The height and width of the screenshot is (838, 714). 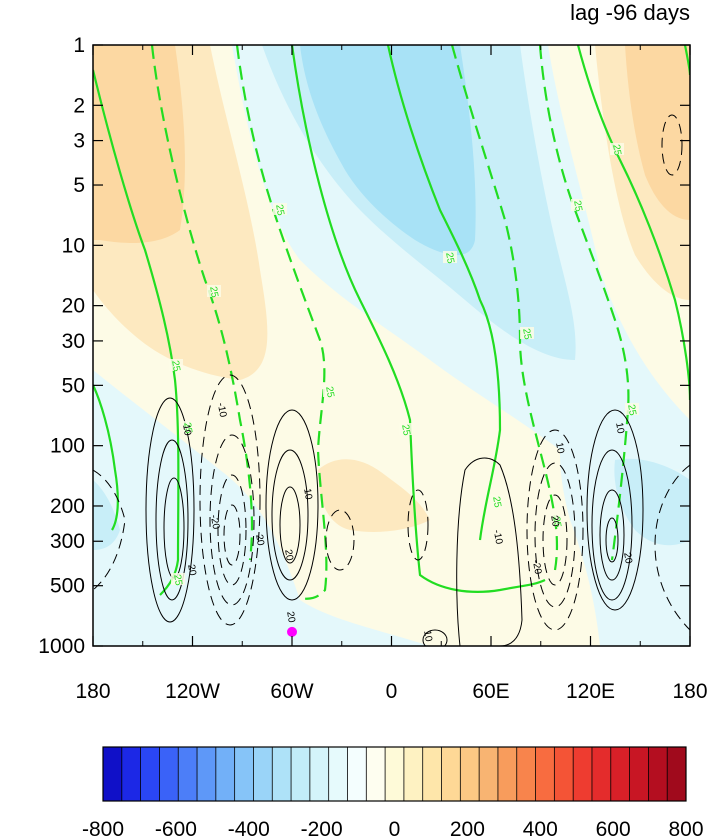 I want to click on black-contour-neg-b4, so click(x=232, y=535).